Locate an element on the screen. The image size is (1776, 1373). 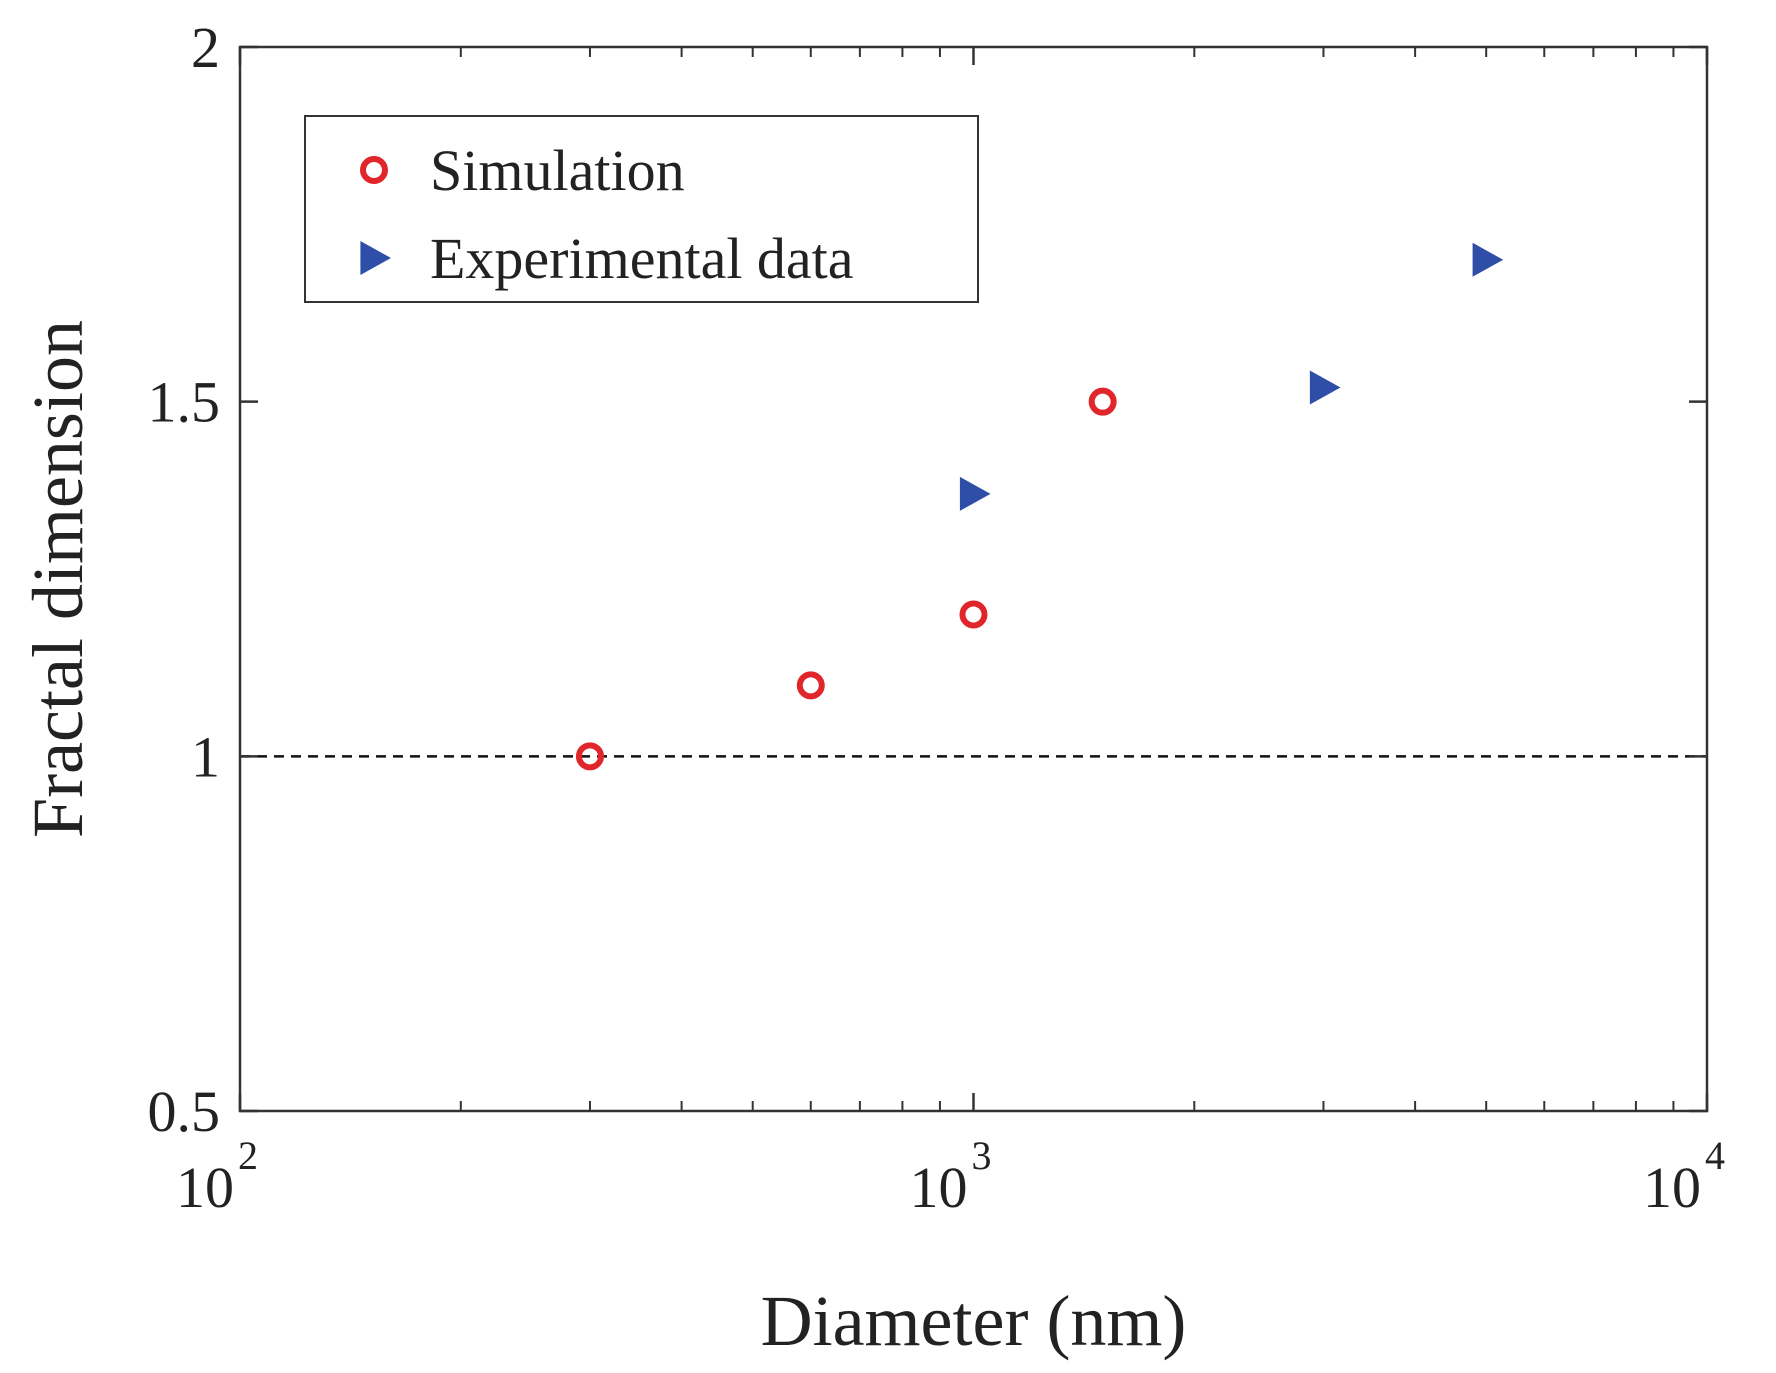
legend-box is located at coordinates (641, 209).